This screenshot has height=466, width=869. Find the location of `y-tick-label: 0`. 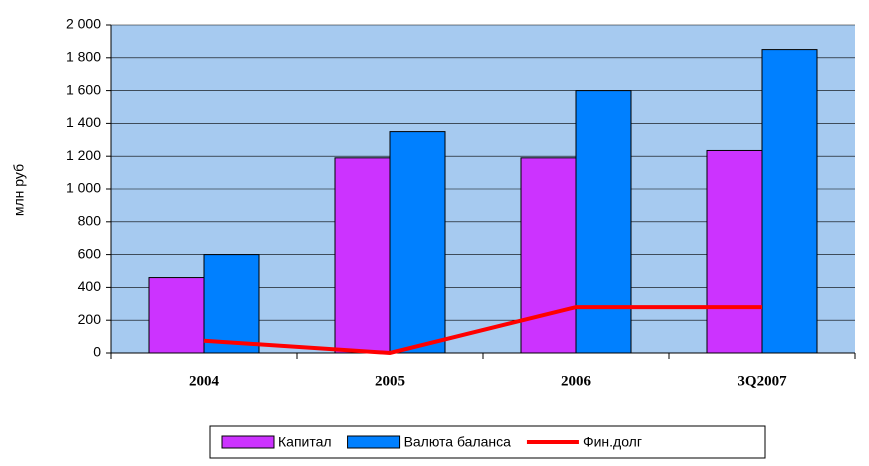

y-tick-label: 0 is located at coordinates (97, 352).